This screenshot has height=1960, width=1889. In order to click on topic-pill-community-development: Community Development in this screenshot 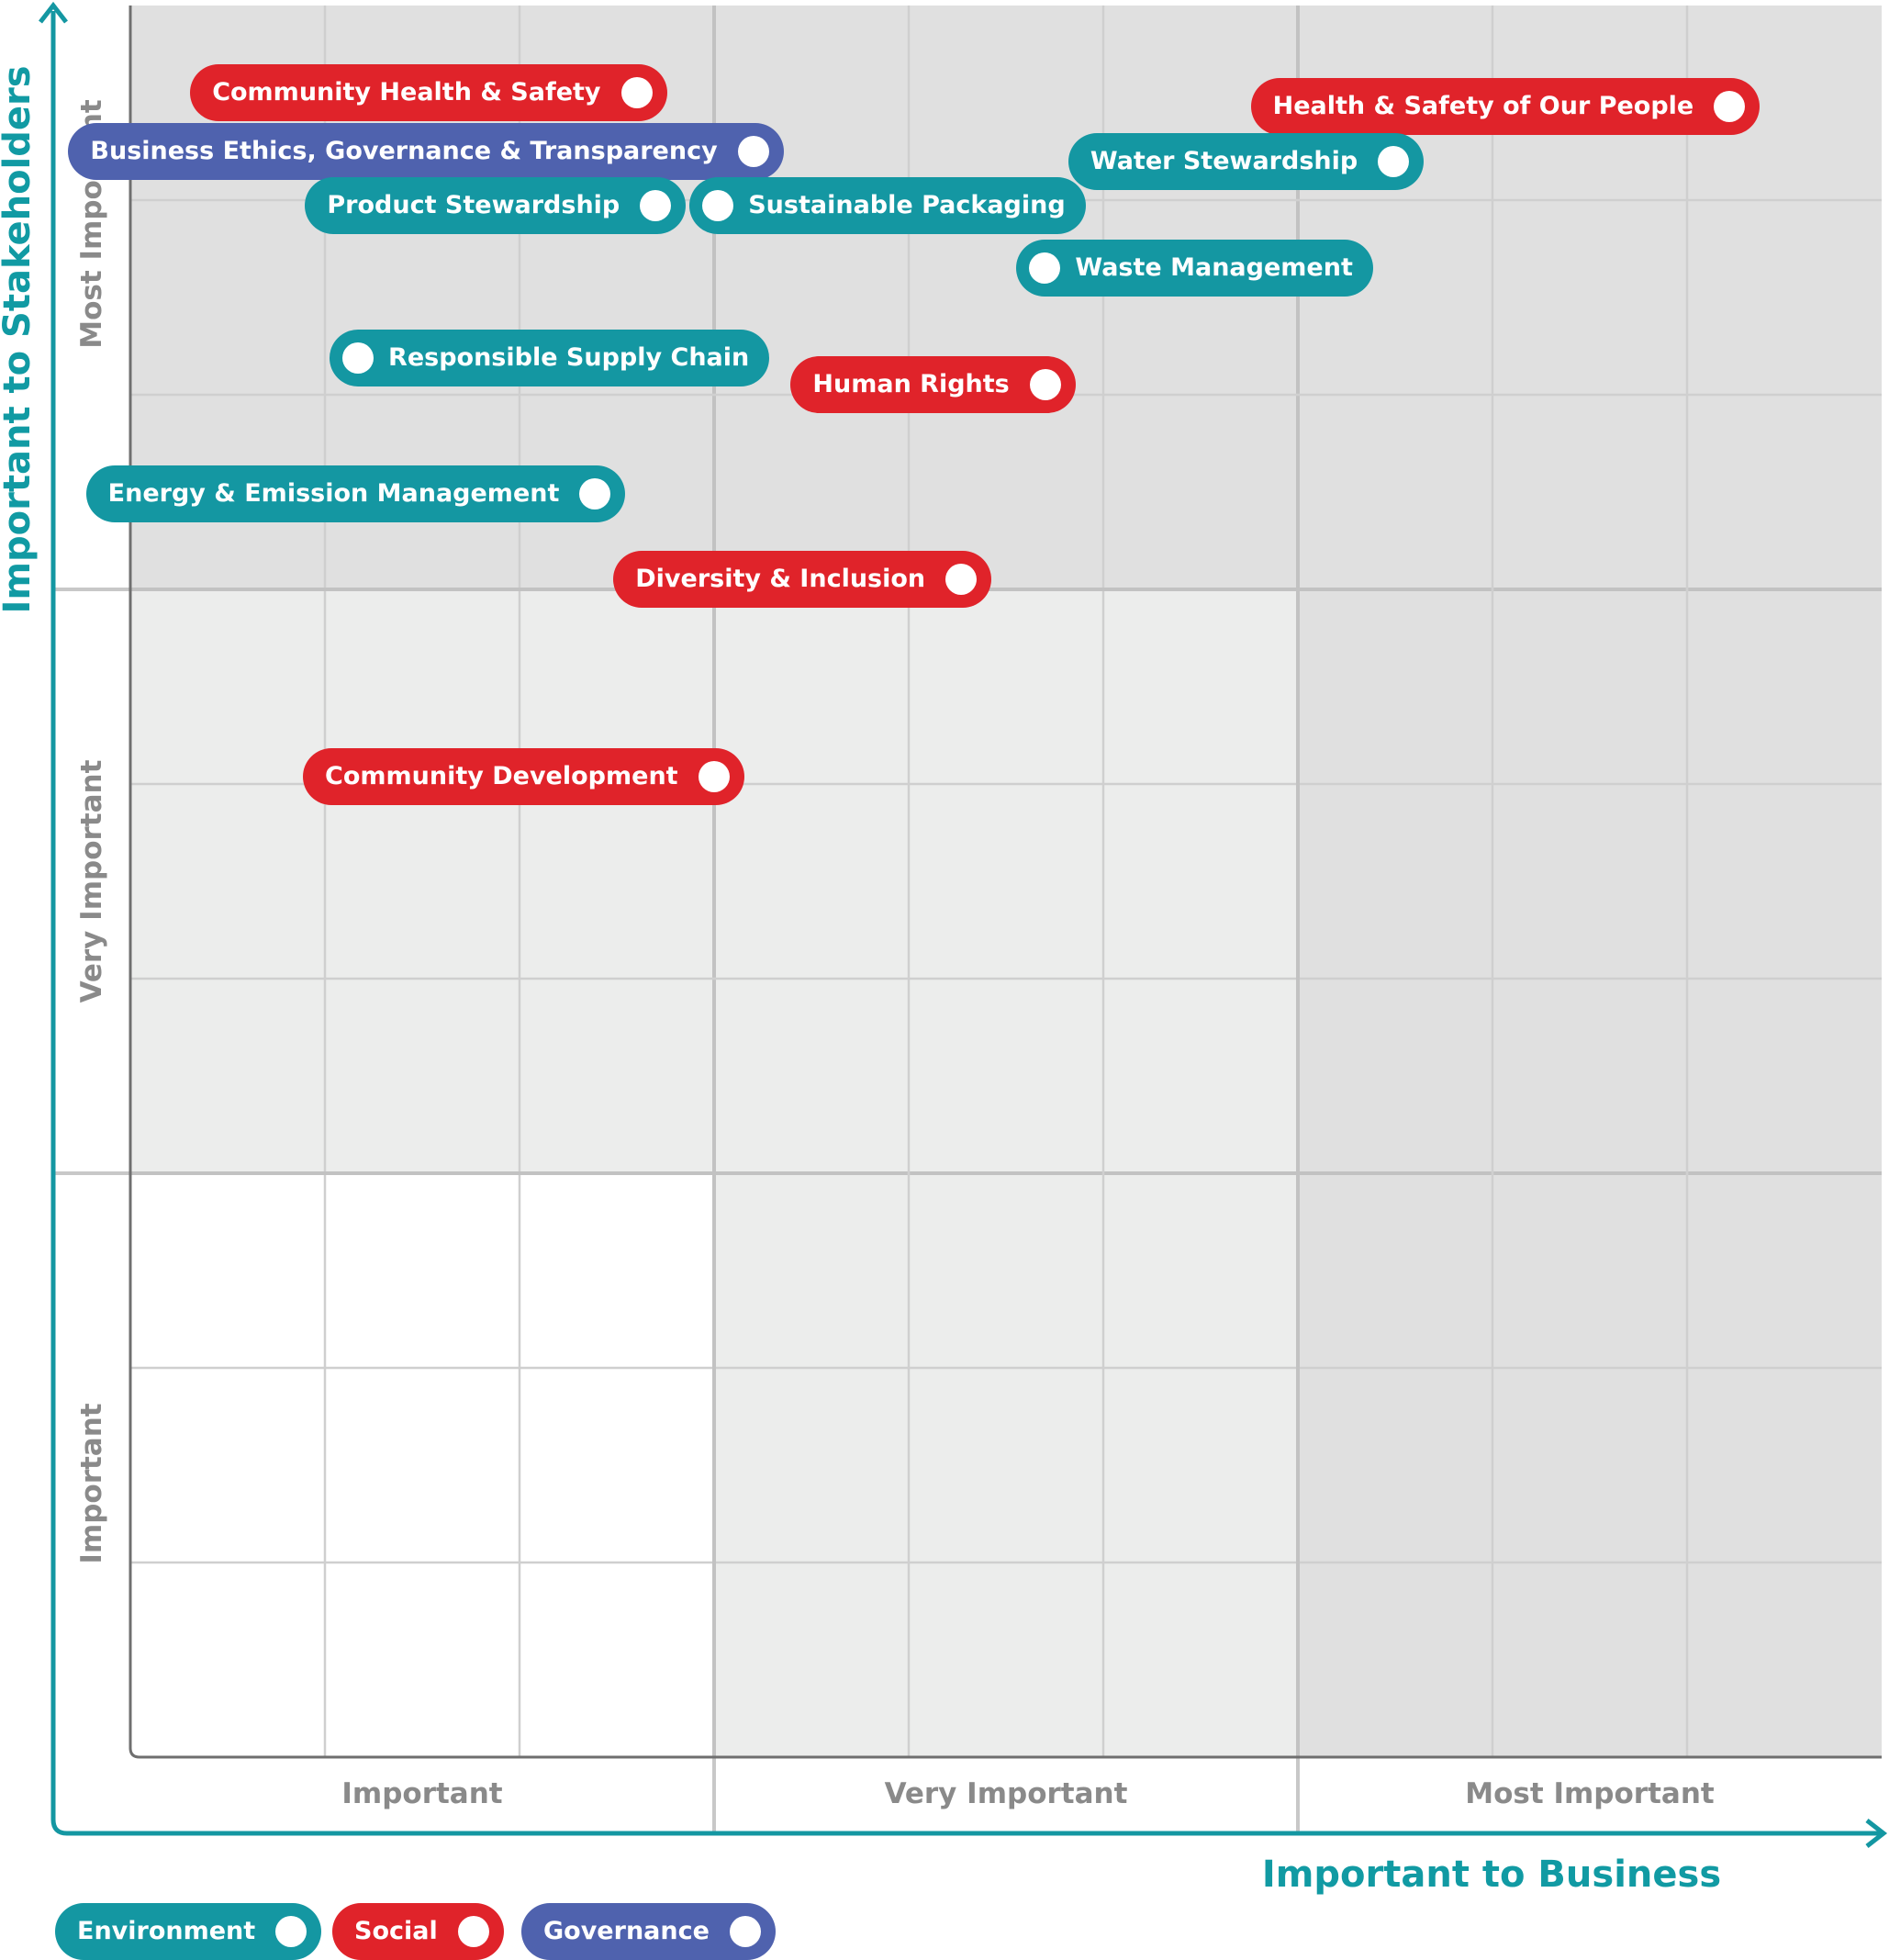, I will do `click(524, 776)`.